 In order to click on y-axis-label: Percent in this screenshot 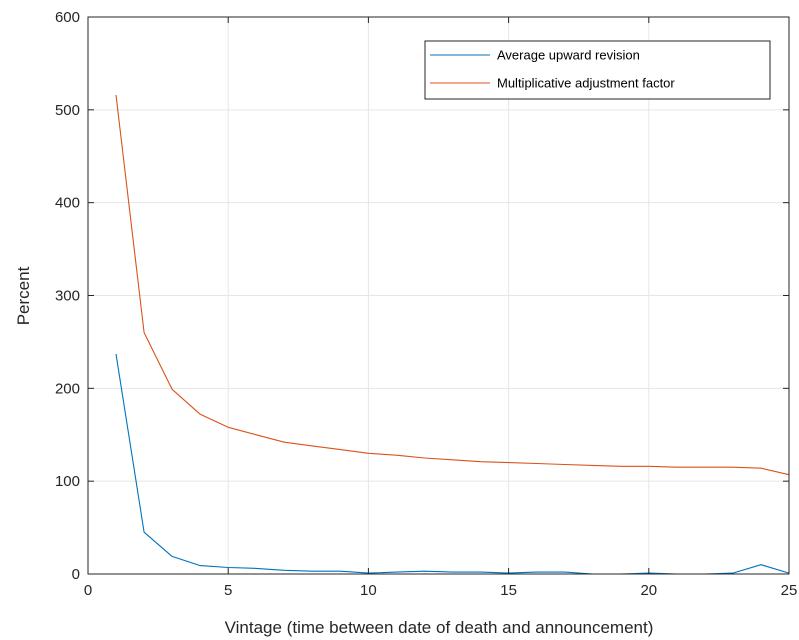, I will do `click(23, 295)`.